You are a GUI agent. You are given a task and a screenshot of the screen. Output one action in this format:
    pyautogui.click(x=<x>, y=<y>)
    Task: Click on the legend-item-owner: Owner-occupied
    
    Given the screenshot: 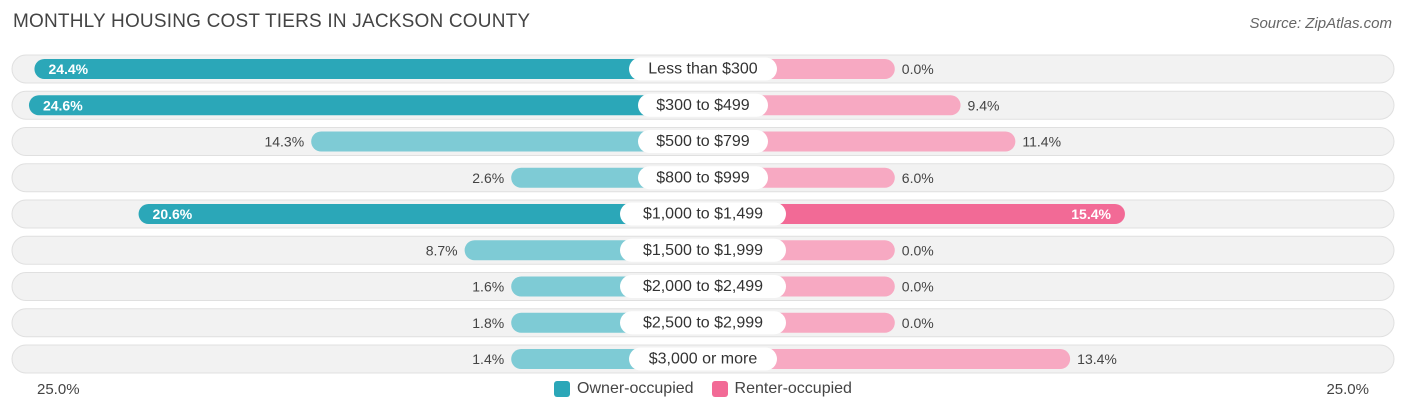 What is the action you would take?
    pyautogui.click(x=624, y=389)
    